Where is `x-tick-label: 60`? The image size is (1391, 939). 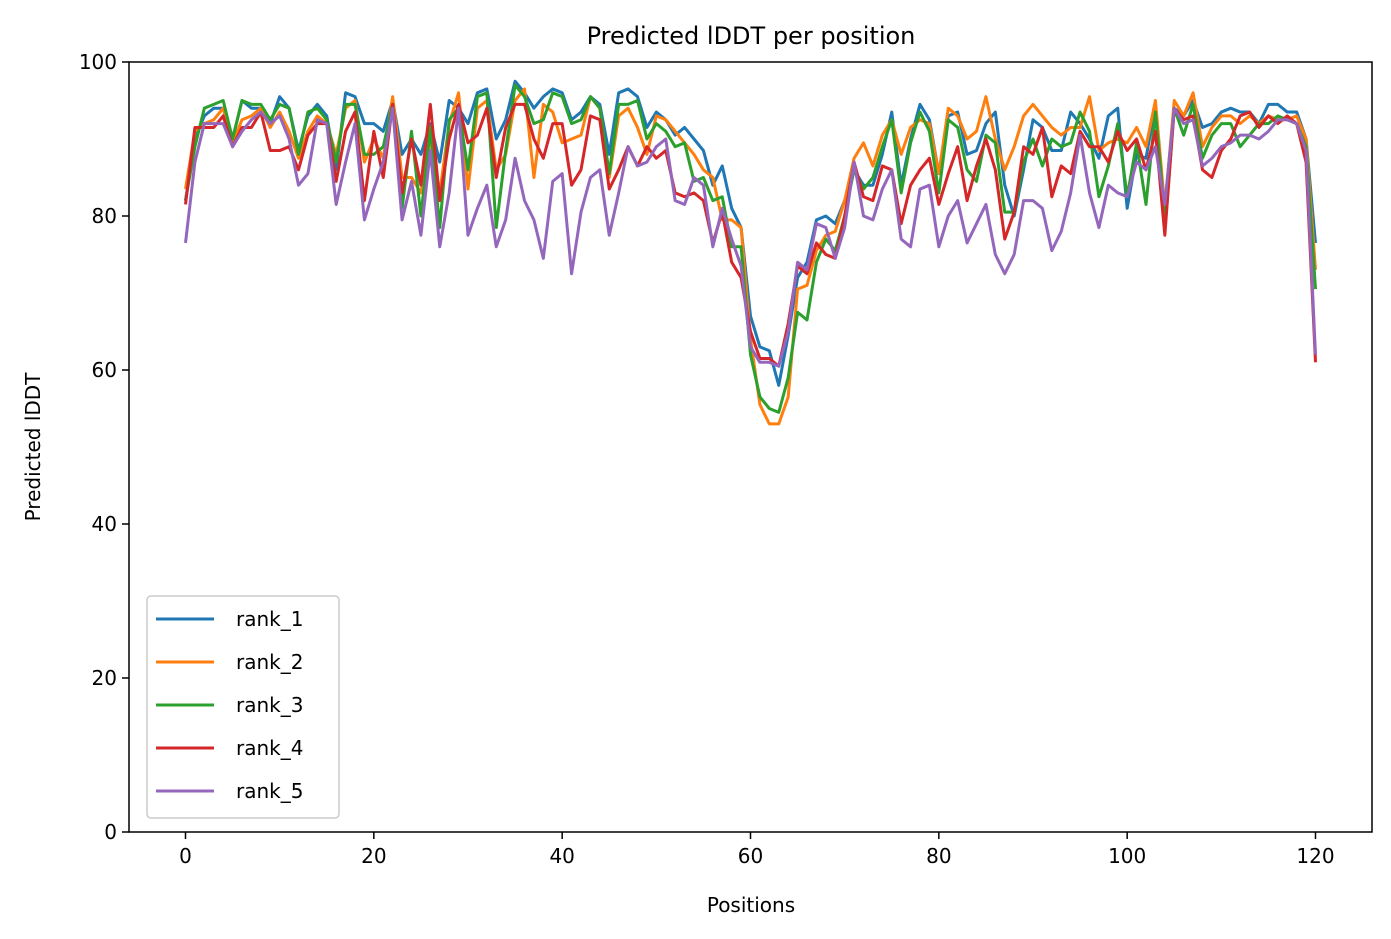 x-tick-label: 60 is located at coordinates (750, 856).